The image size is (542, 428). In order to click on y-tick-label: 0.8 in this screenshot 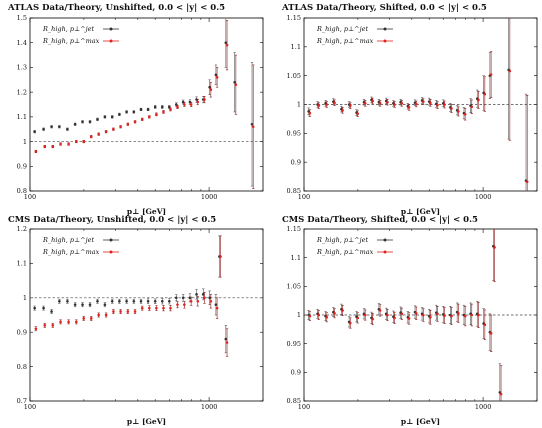, I will do `click(22, 191)`.